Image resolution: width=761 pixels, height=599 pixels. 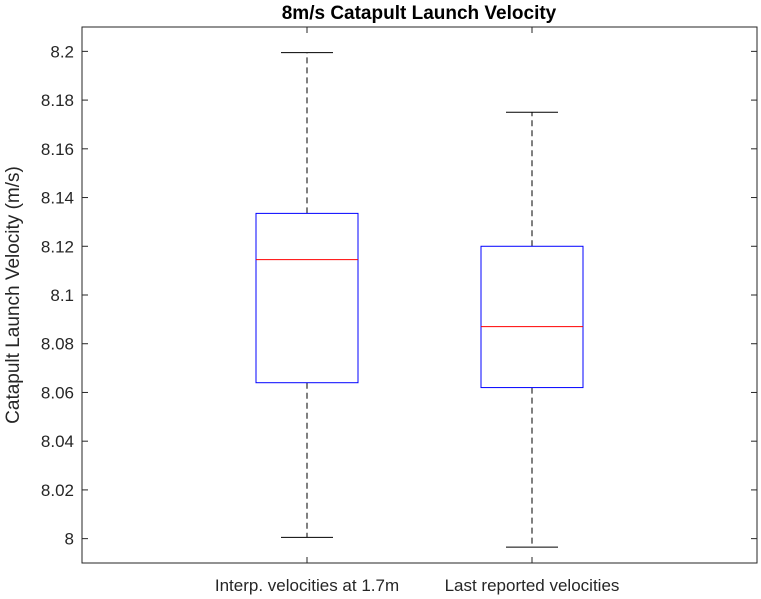 I want to click on y-tick-label: 8.12, so click(x=57, y=246).